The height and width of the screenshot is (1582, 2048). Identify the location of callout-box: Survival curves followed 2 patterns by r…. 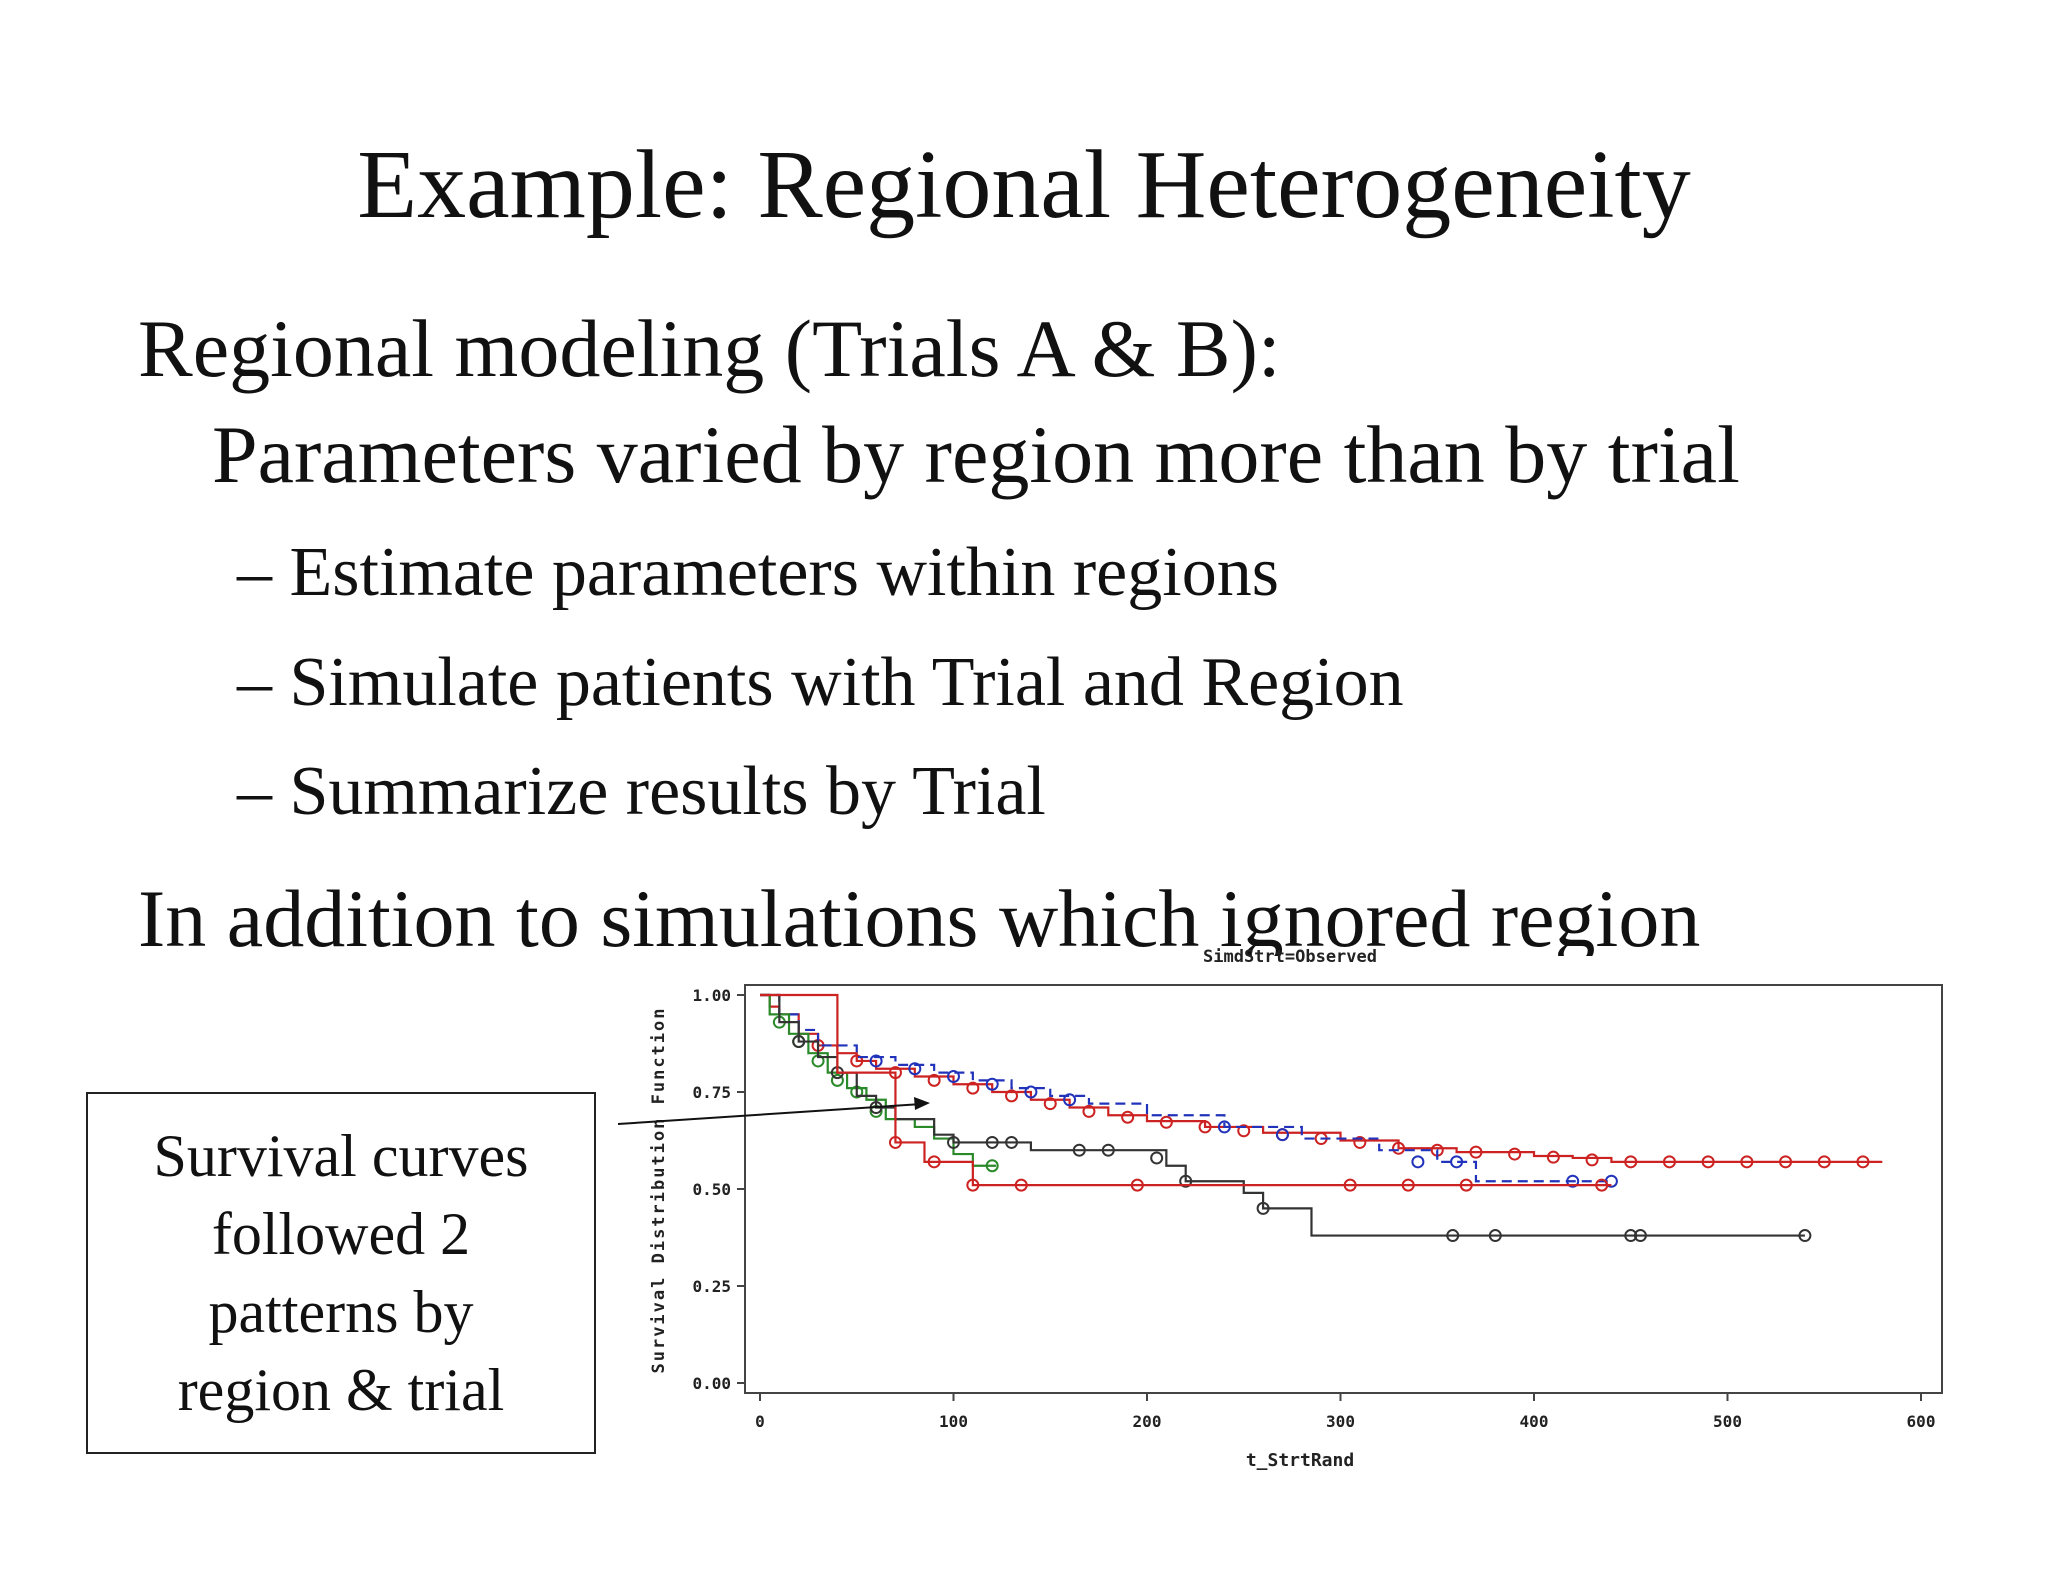
(341, 1273).